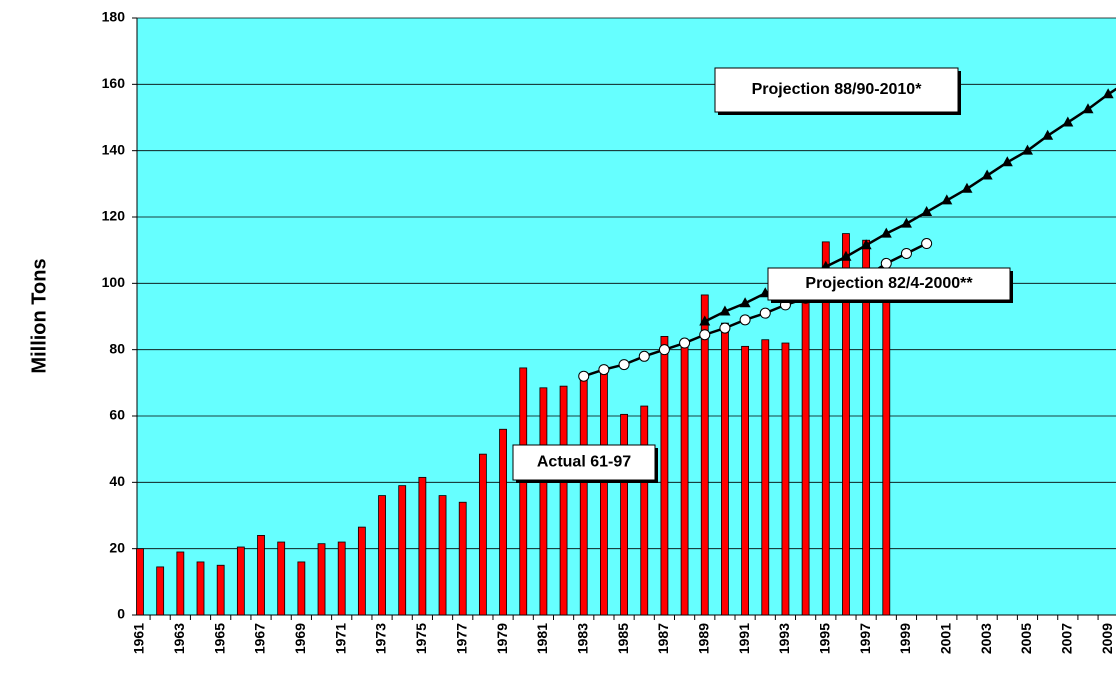 This screenshot has height=679, width=1116. What do you see at coordinates (784, 638) in the screenshot?
I see `x-tick-label: 1993` at bounding box center [784, 638].